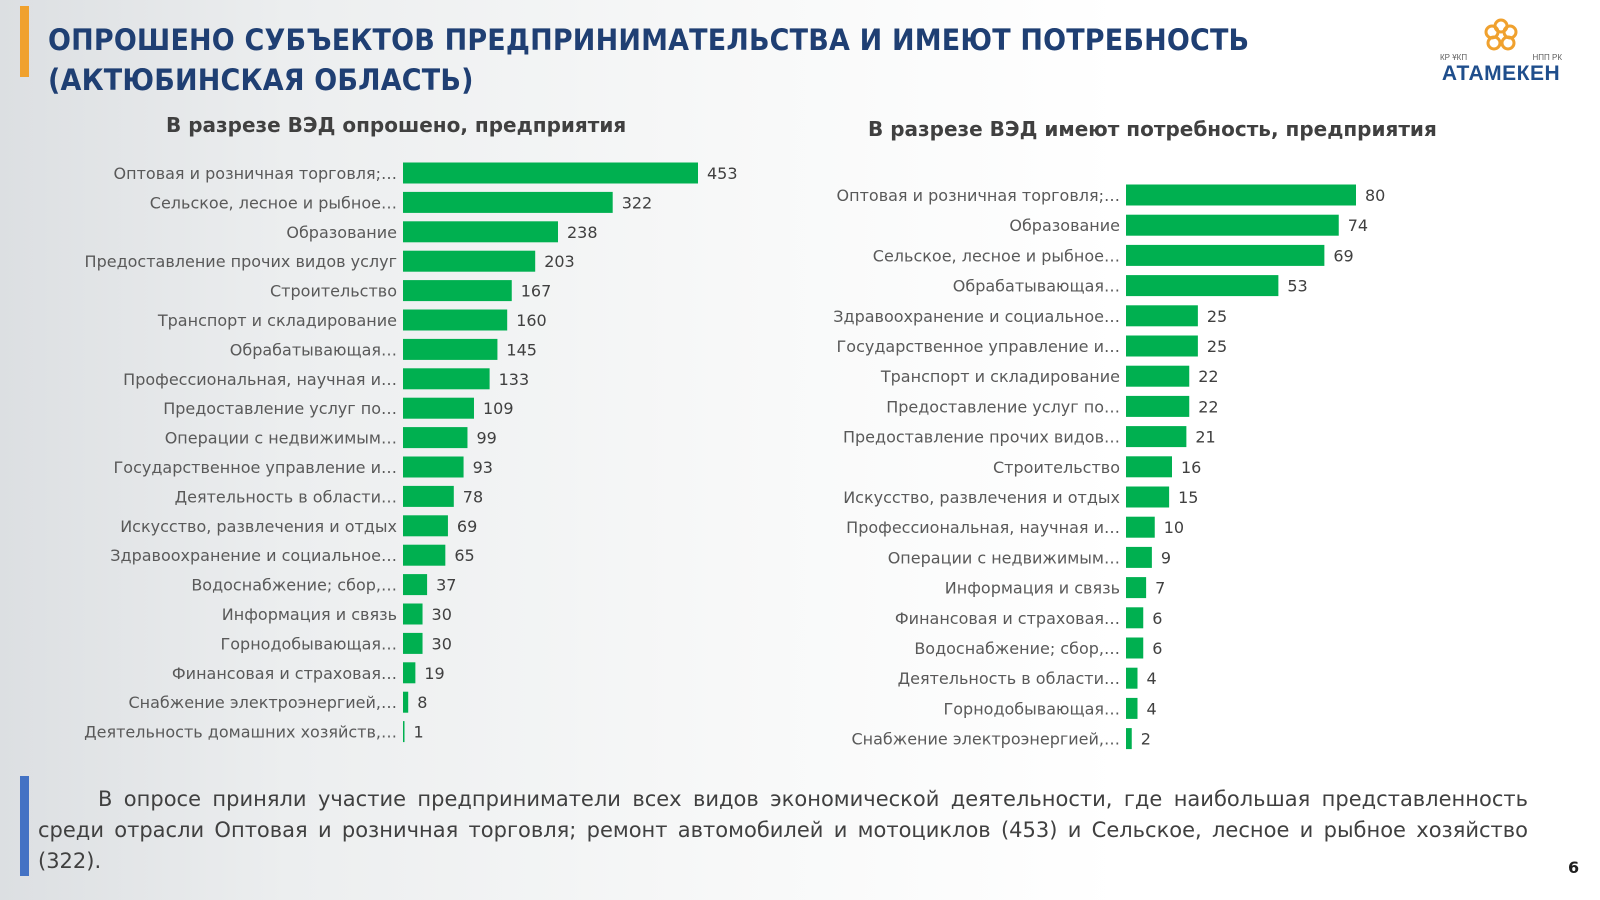 Image resolution: width=1600 pixels, height=900 pixels. I want to click on value-label: 21, so click(1205, 437).